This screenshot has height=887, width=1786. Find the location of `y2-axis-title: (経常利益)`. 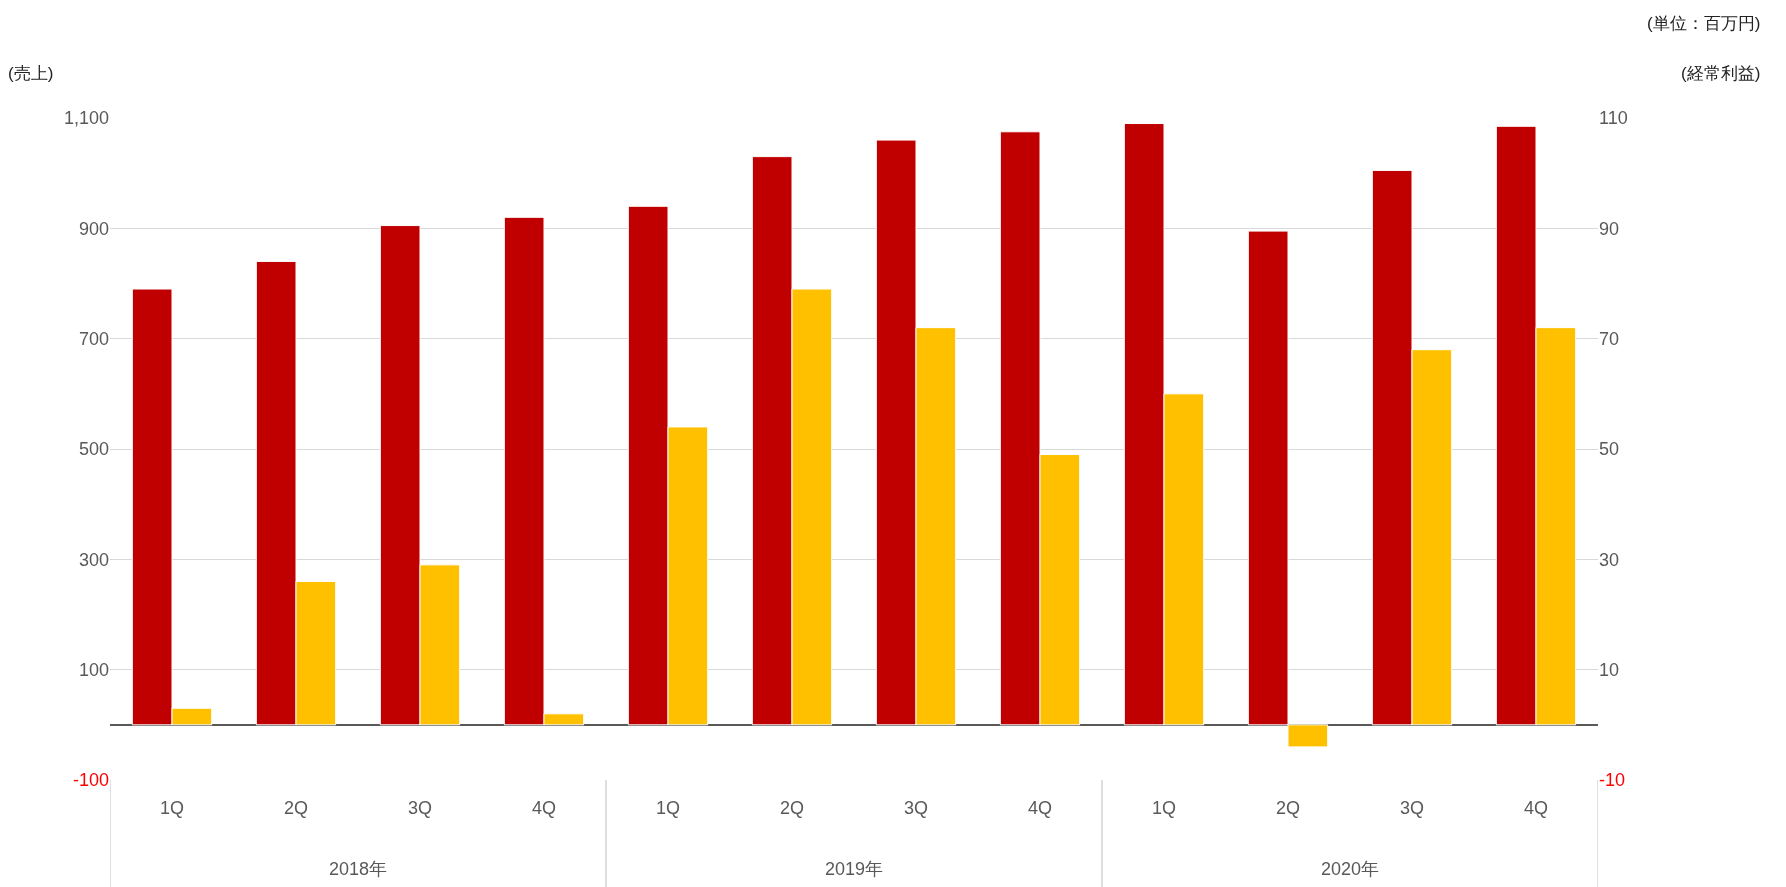

y2-axis-title: (経常利益) is located at coordinates (1721, 73).